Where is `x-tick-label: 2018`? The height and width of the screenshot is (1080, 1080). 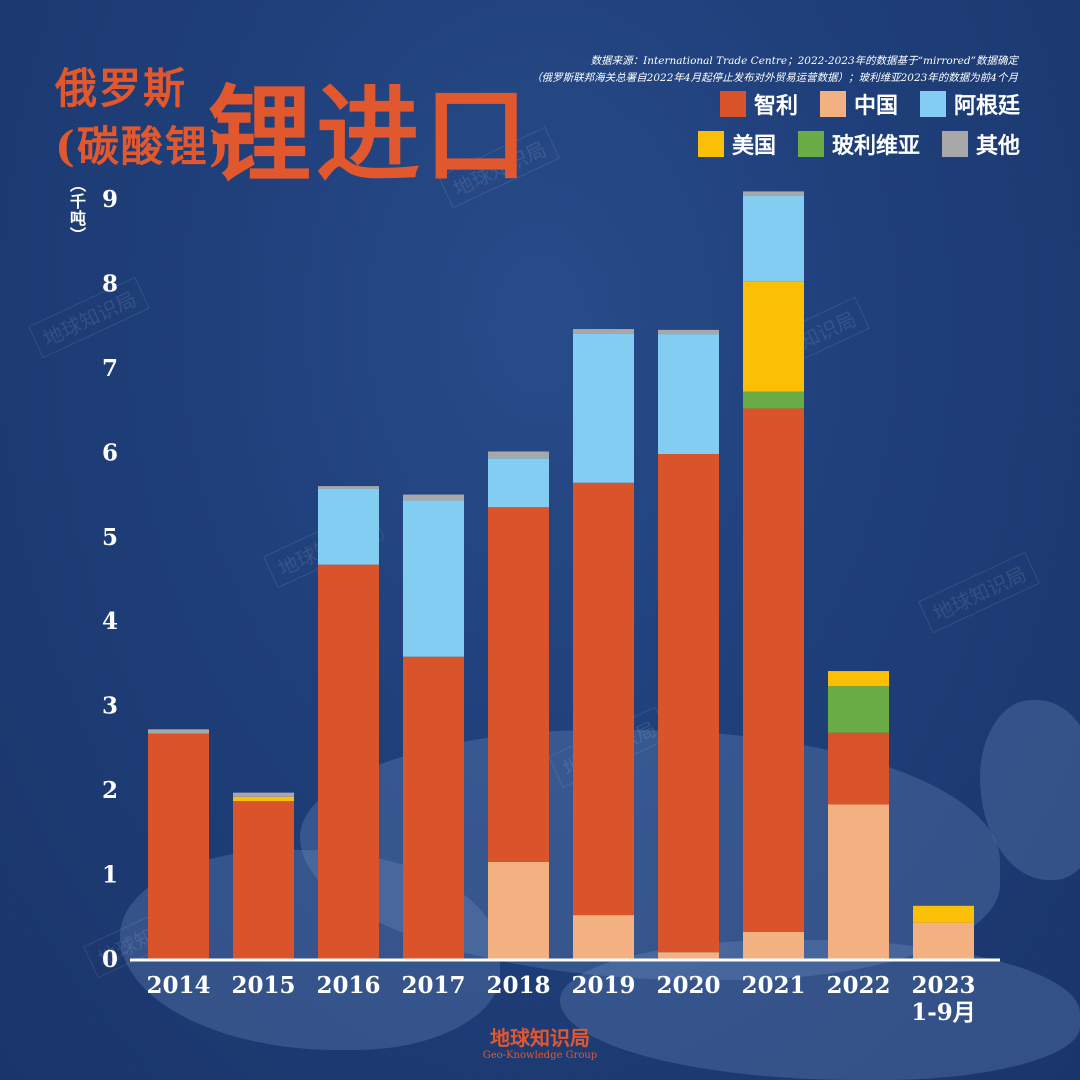
x-tick-label: 2018 is located at coordinates (518, 985).